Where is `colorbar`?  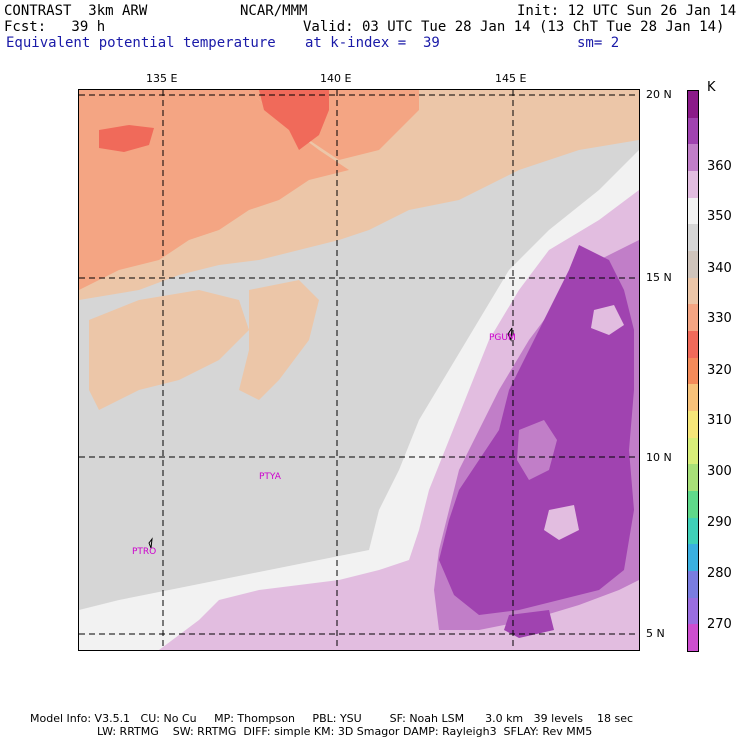 colorbar is located at coordinates (693, 371).